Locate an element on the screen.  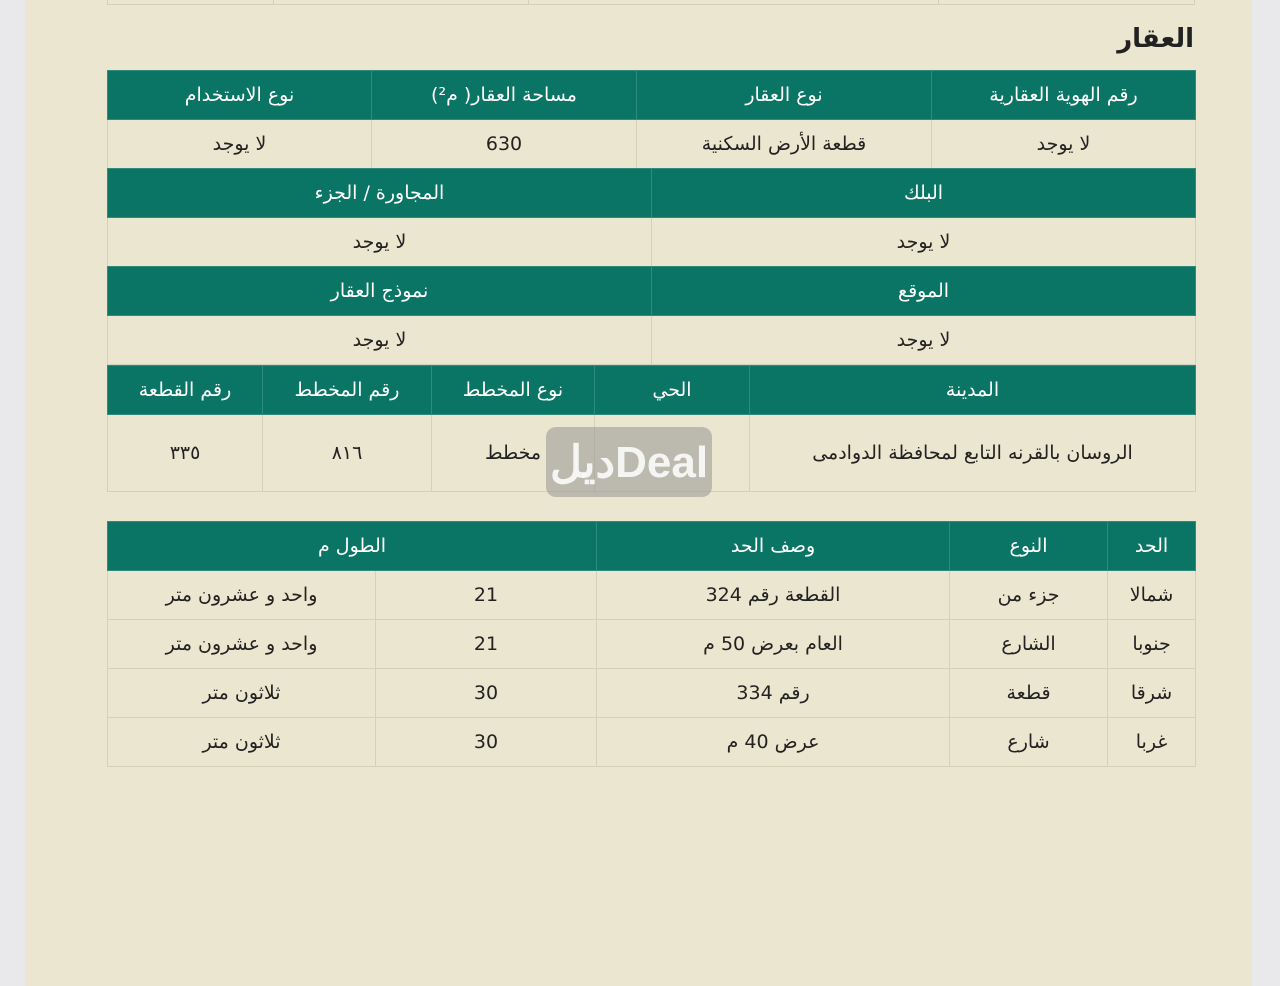
header-cell: الموقع is located at coordinates (923, 291).